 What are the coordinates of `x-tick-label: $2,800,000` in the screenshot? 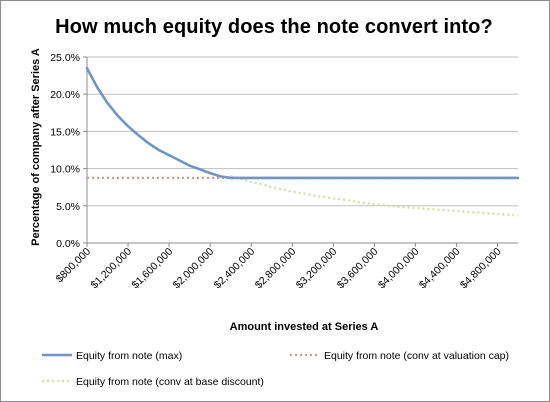 It's located at (276, 269).